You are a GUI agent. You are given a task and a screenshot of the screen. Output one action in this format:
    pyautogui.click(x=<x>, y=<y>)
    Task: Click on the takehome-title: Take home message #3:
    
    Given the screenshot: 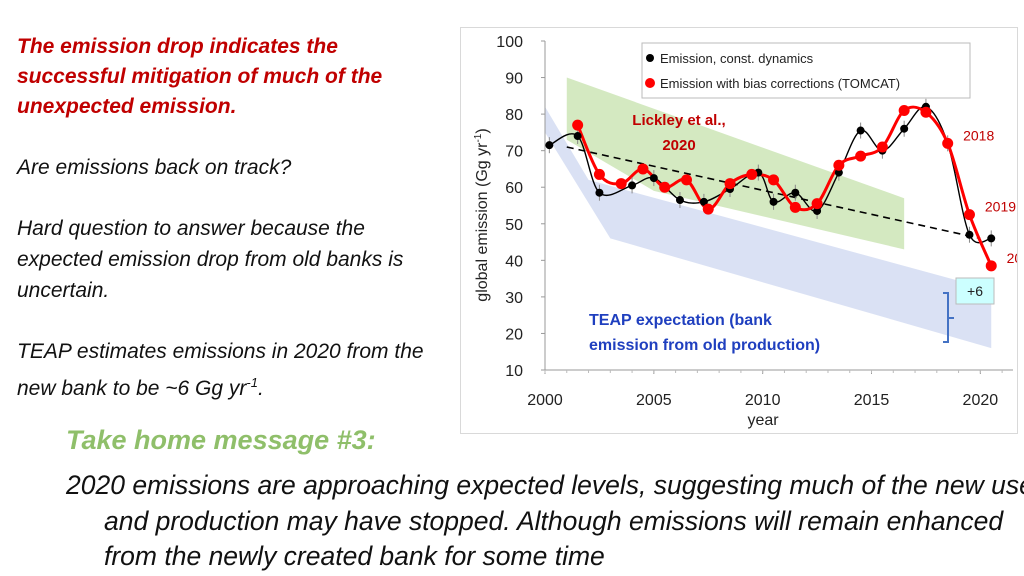 What is the action you would take?
    pyautogui.click(x=221, y=440)
    